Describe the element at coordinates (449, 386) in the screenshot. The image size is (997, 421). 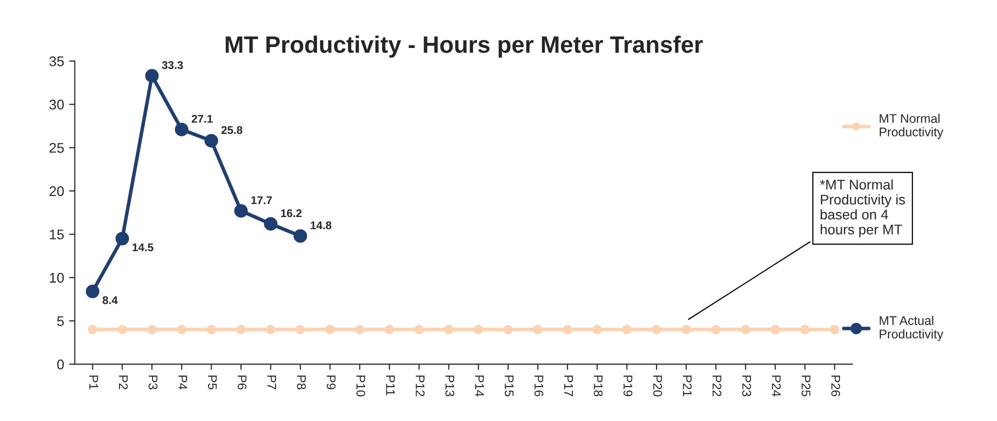
I see `x-tick-label: P13` at that location.